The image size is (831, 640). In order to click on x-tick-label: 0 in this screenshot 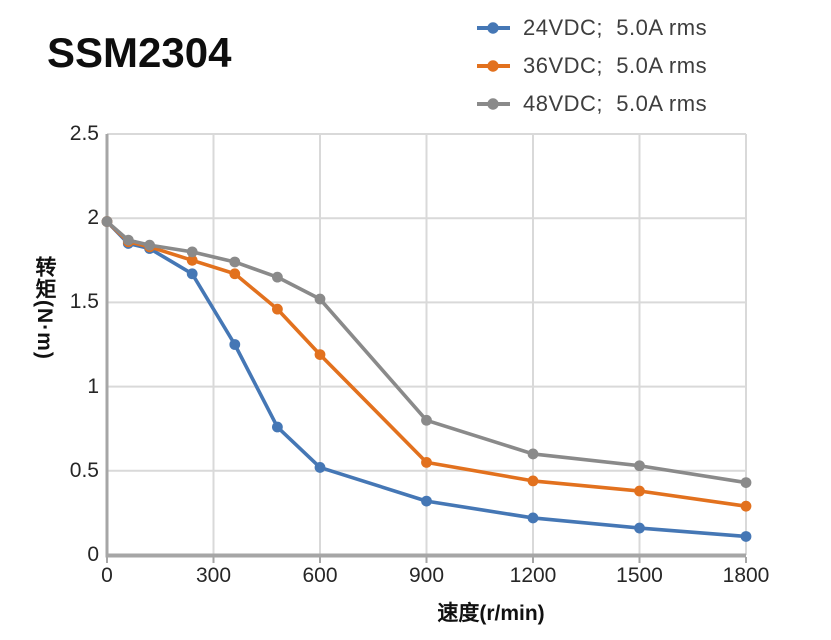, I will do `click(107, 575)`.